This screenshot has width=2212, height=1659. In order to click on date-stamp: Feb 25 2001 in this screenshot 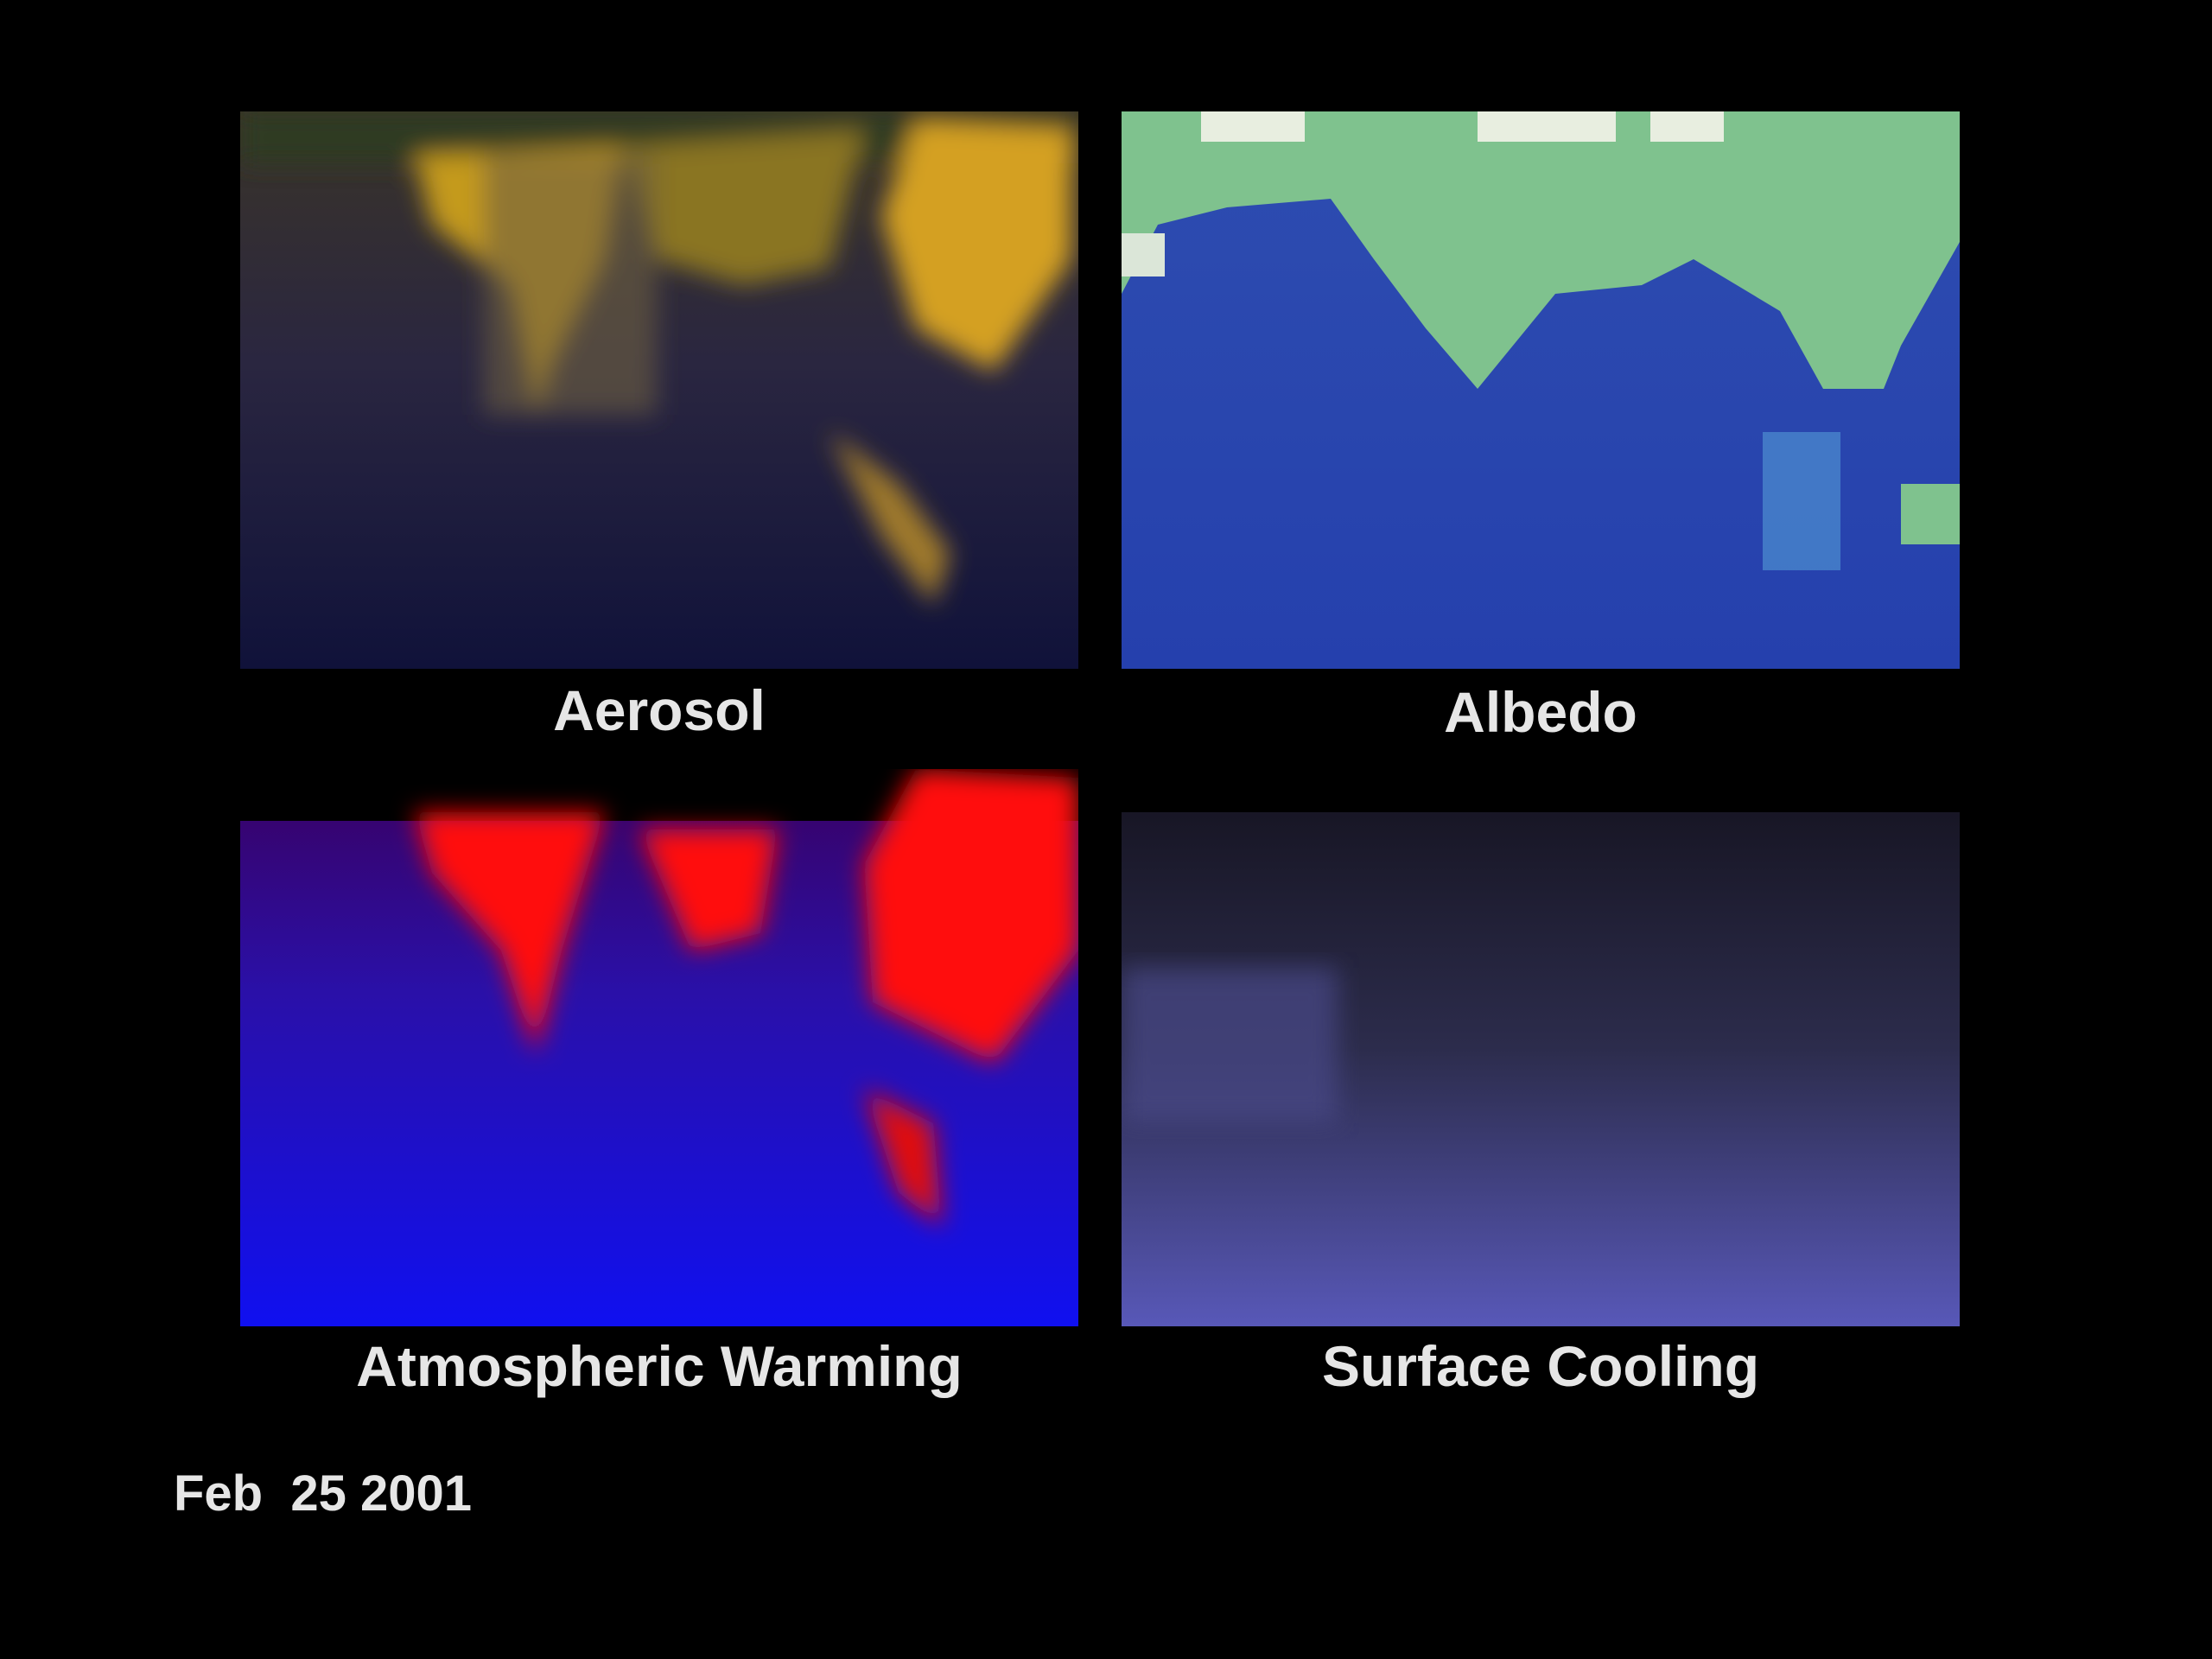, I will do `click(323, 1493)`.